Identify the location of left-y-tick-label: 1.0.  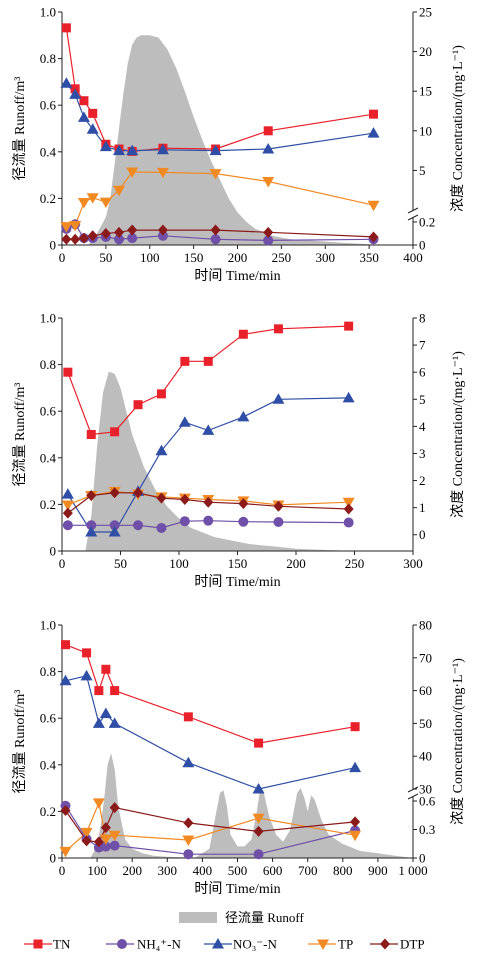
(48, 625).